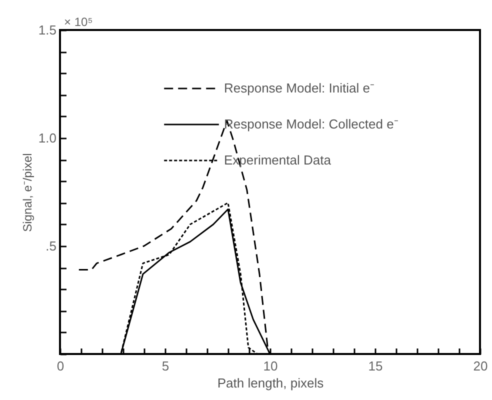  I want to click on y-tick-label: 1.0, so click(47, 138).